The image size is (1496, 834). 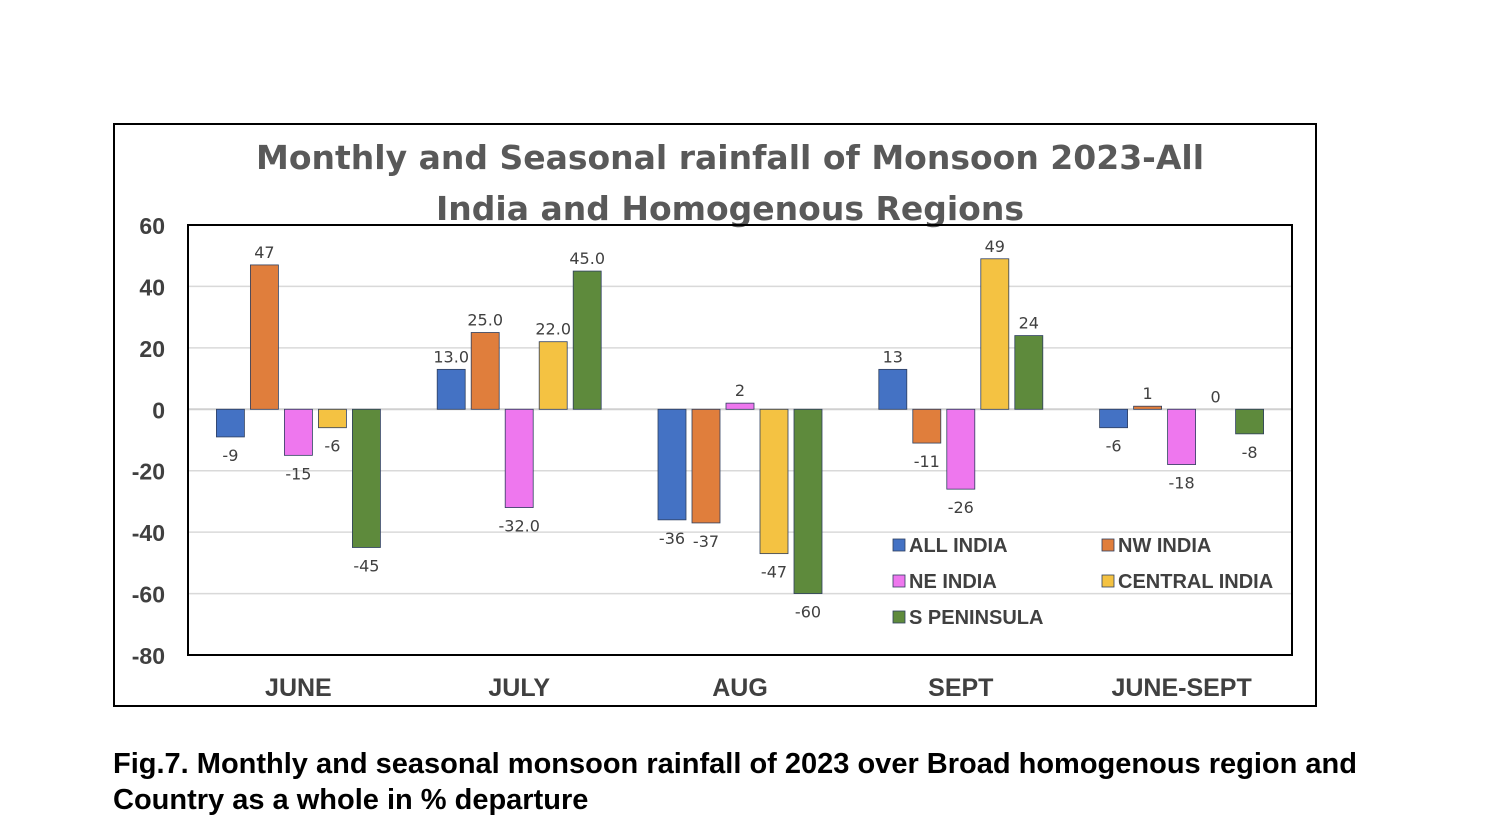 What do you see at coordinates (958, 546) in the screenshot?
I see `legend-label: ALL INDIA` at bounding box center [958, 546].